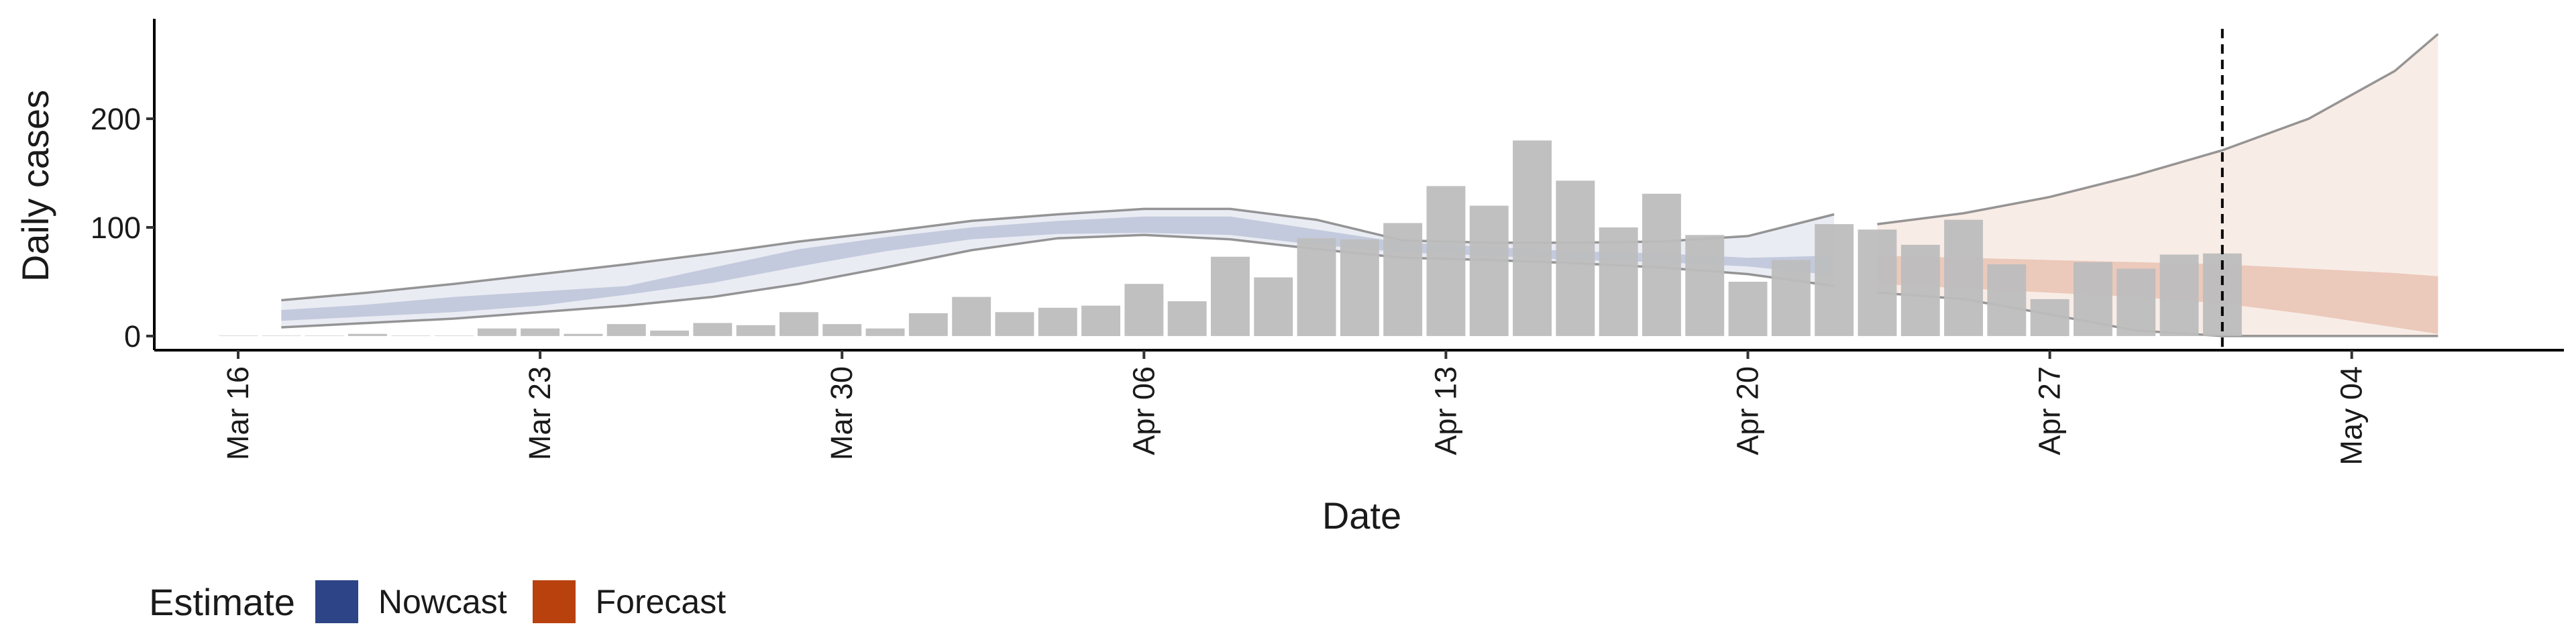  I want to click on nowcast-outer-band, so click(1058, 268).